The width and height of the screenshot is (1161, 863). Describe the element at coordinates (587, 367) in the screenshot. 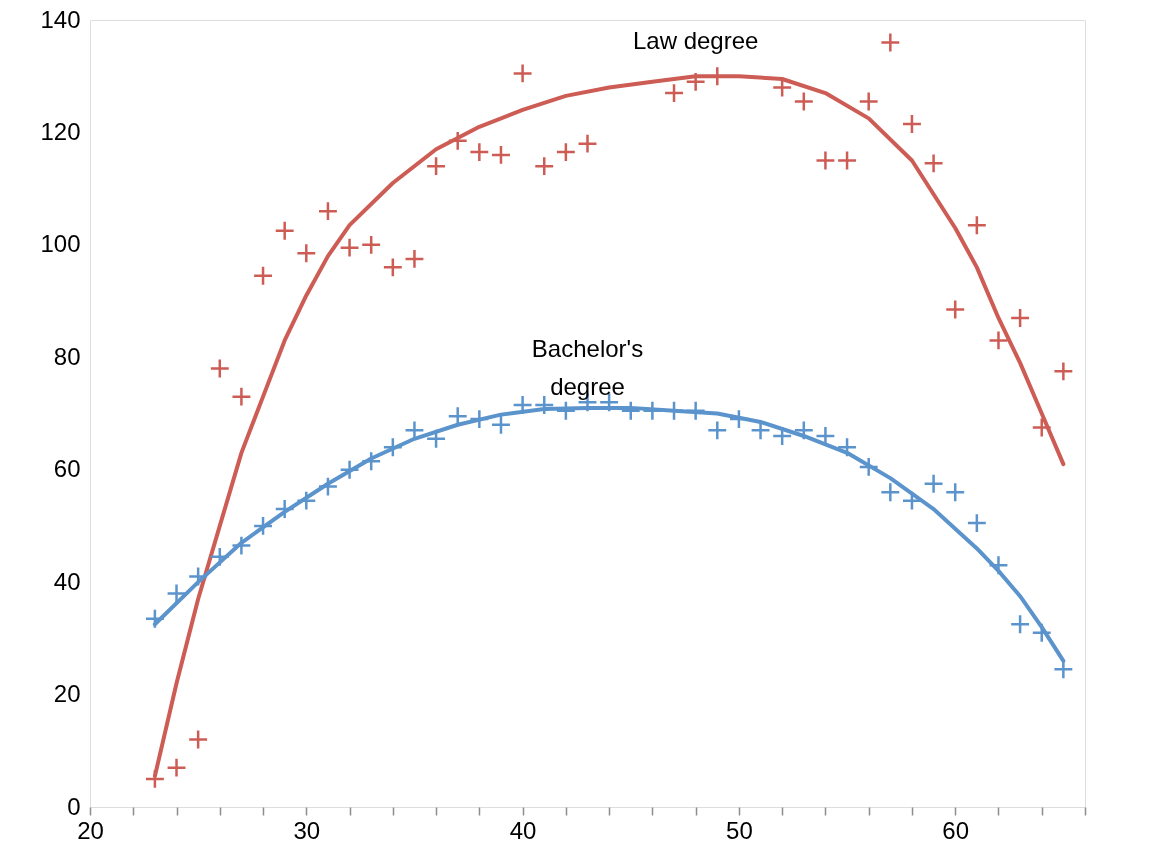

I see `series-label: Bachelor's degree` at that location.